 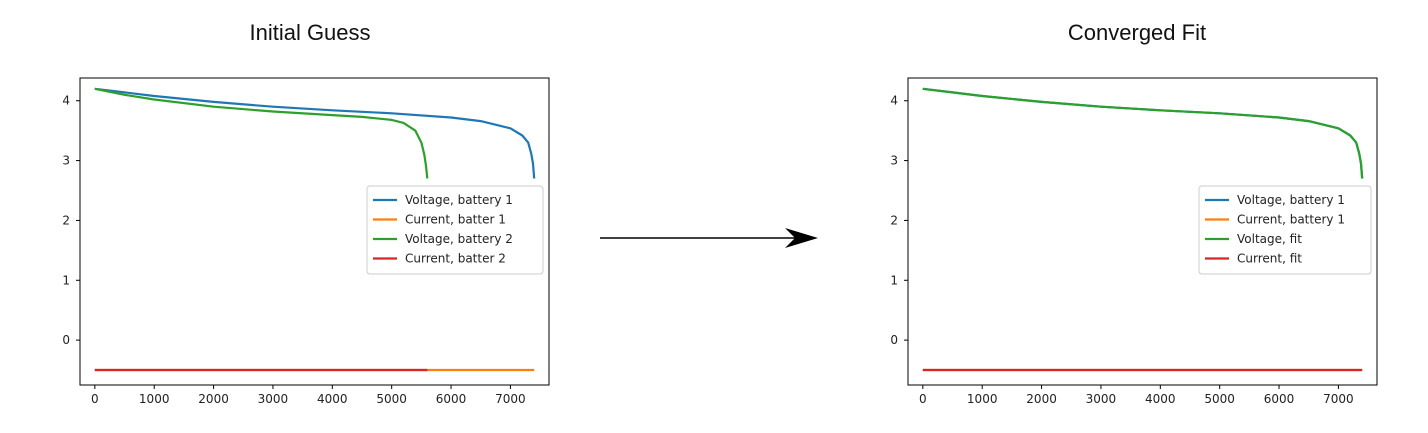 I want to click on converged-y-tick-label: 3, so click(x=894, y=161).